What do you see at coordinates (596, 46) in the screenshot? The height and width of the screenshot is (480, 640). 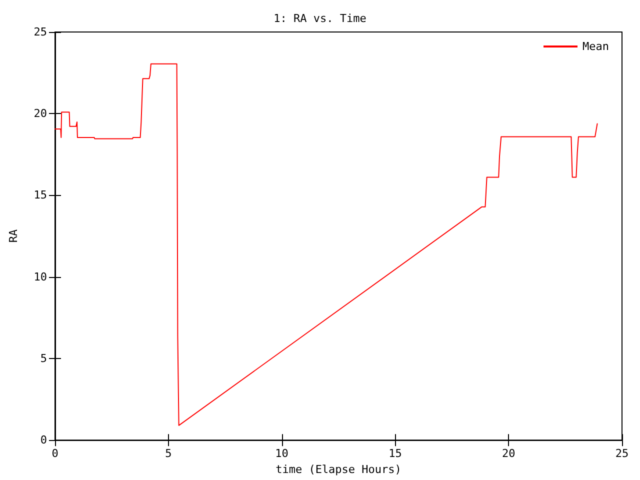 I see `legend-label: Mean` at bounding box center [596, 46].